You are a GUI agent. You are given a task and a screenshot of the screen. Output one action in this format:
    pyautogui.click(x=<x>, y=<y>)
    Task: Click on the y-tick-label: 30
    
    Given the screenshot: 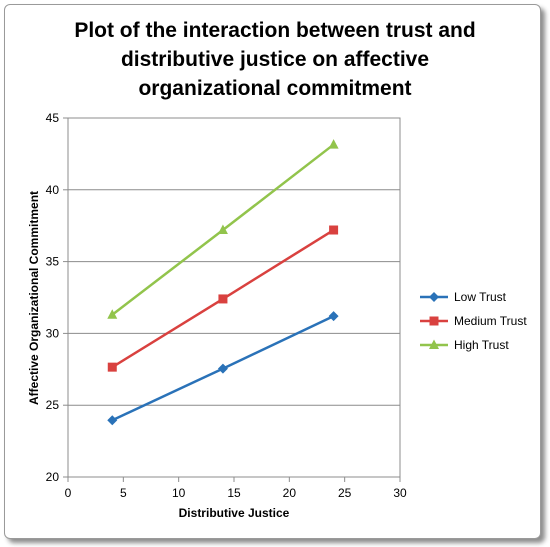 What is the action you would take?
    pyautogui.click(x=53, y=333)
    